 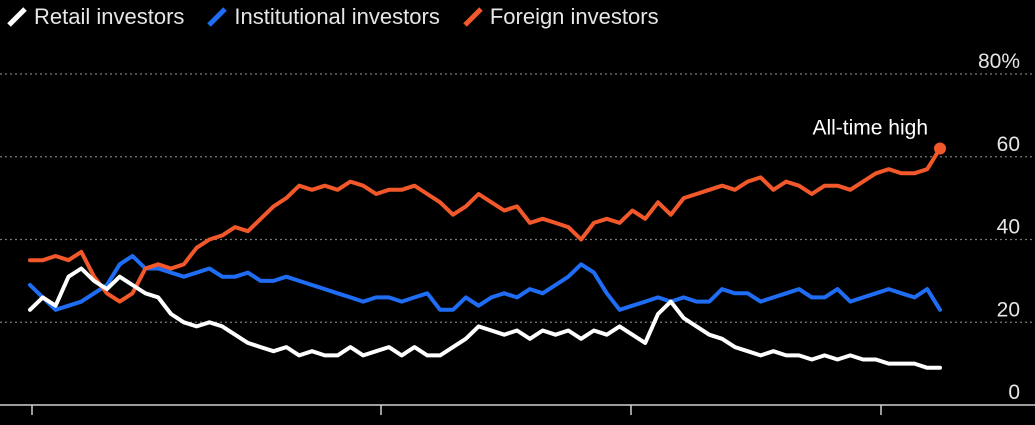 What do you see at coordinates (517, 409) in the screenshot?
I see `x-axis` at bounding box center [517, 409].